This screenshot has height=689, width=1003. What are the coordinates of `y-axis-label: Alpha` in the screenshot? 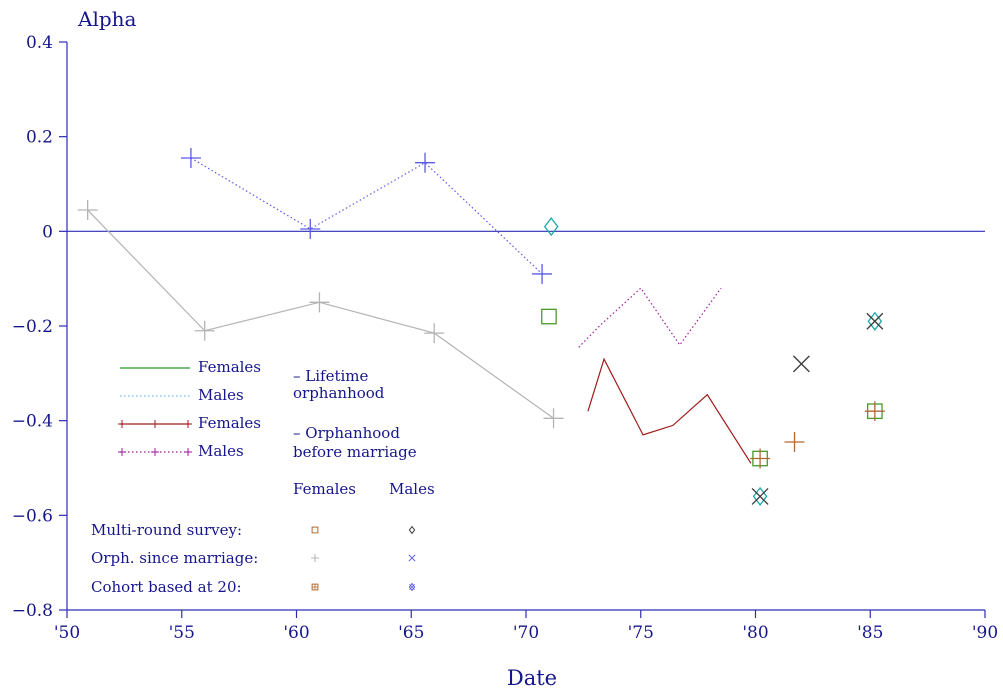 It's located at (107, 19).